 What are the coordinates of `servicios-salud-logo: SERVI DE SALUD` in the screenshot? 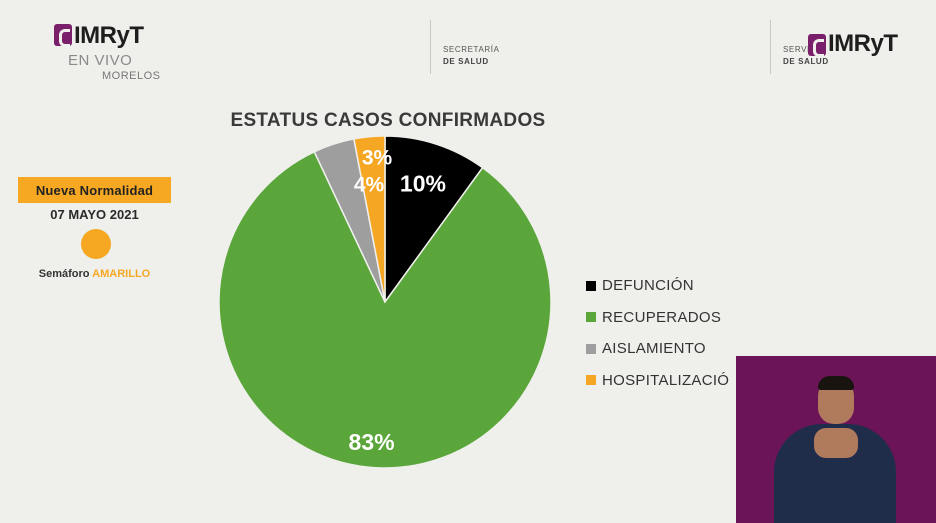 It's located at (806, 56).